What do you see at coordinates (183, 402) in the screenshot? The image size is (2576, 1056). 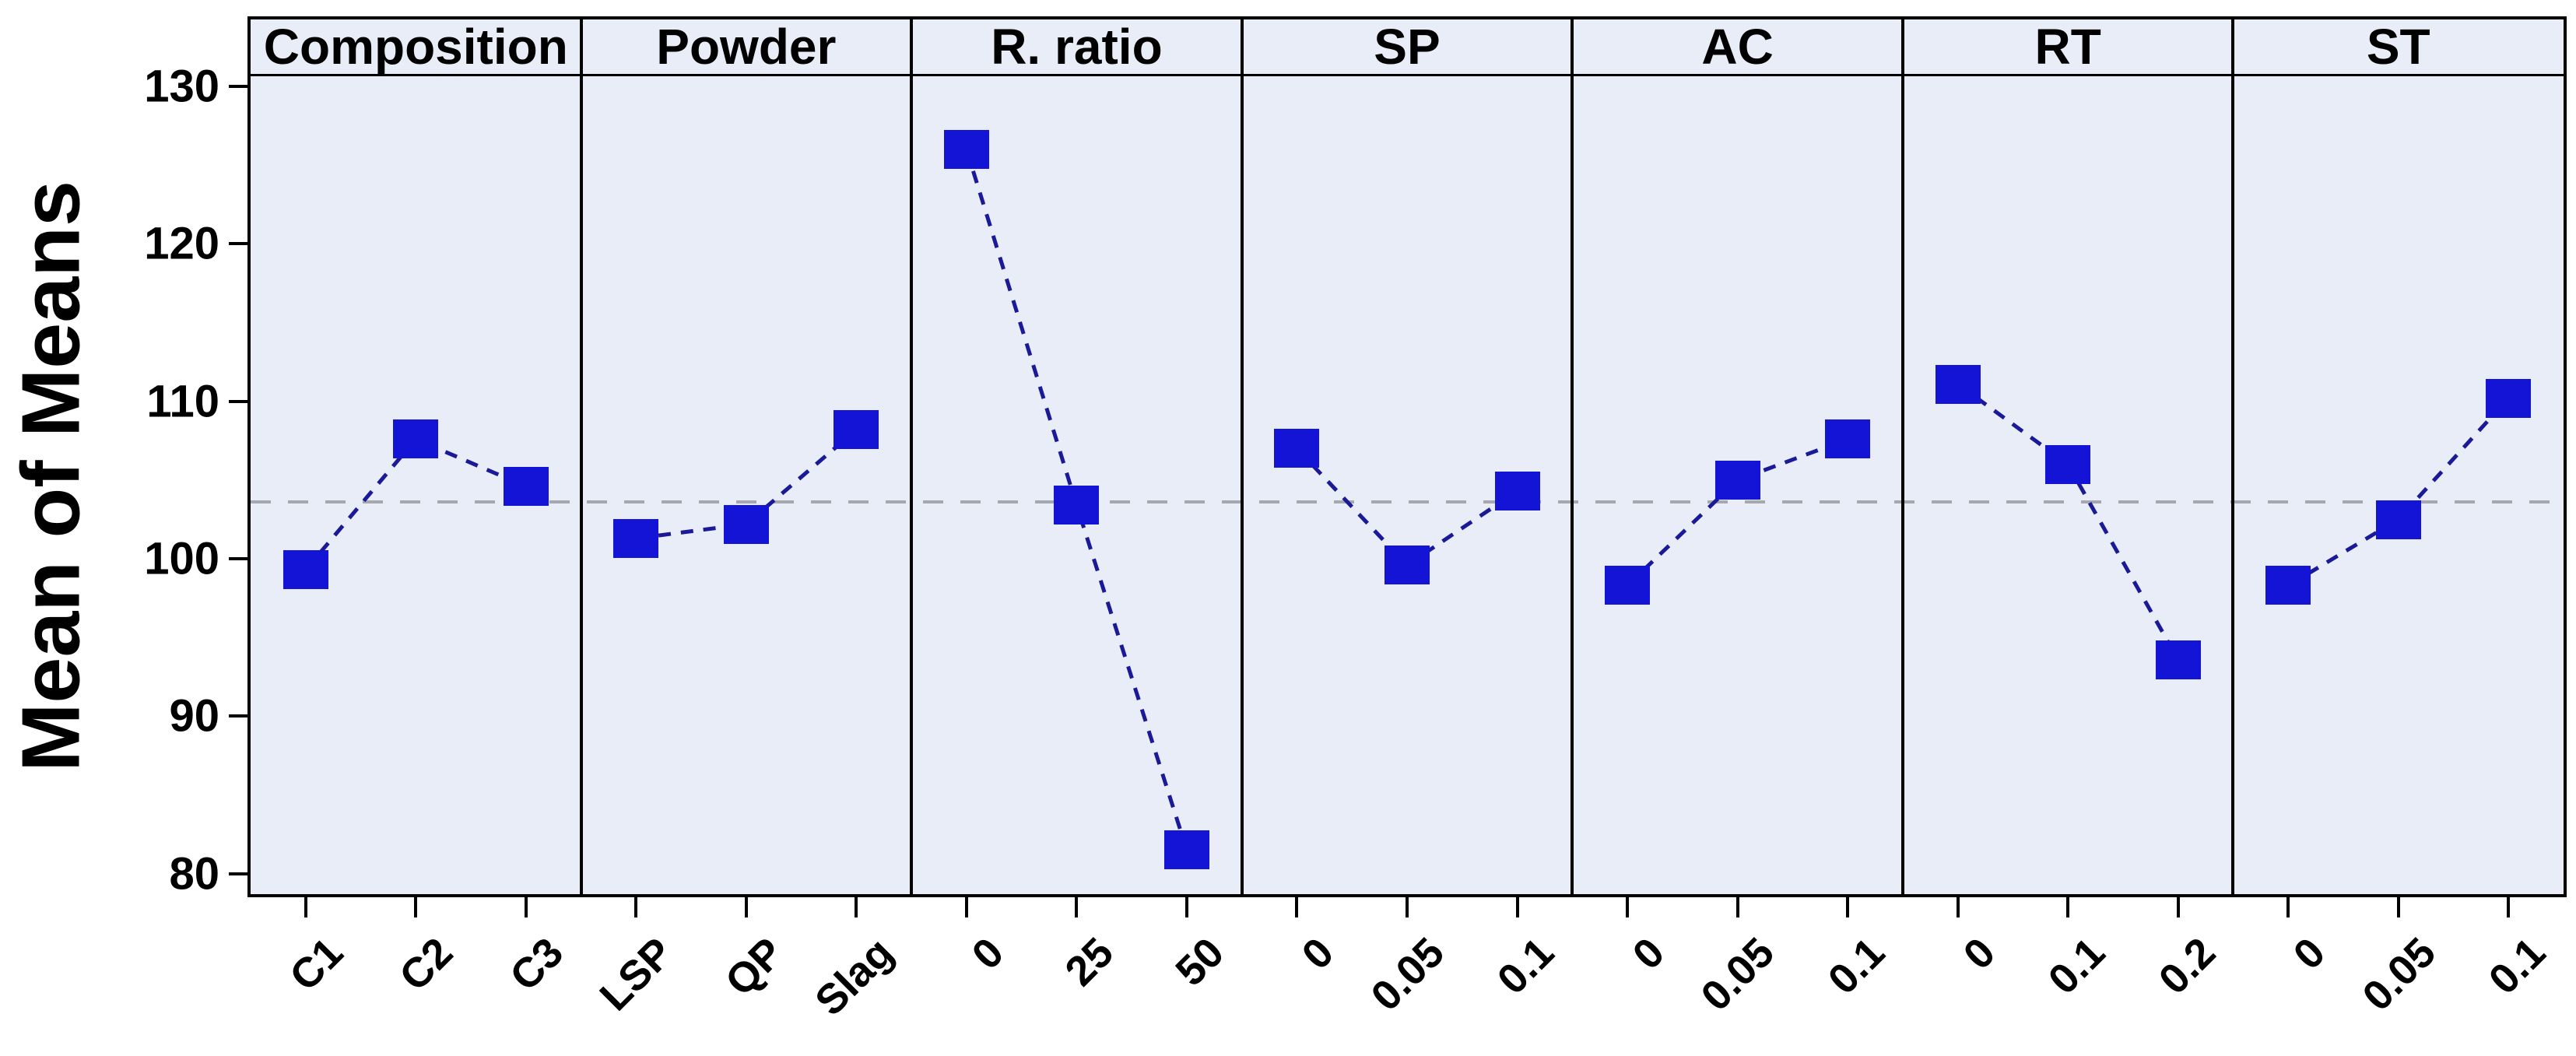 I see `y-axis-tick-label: 110` at bounding box center [183, 402].